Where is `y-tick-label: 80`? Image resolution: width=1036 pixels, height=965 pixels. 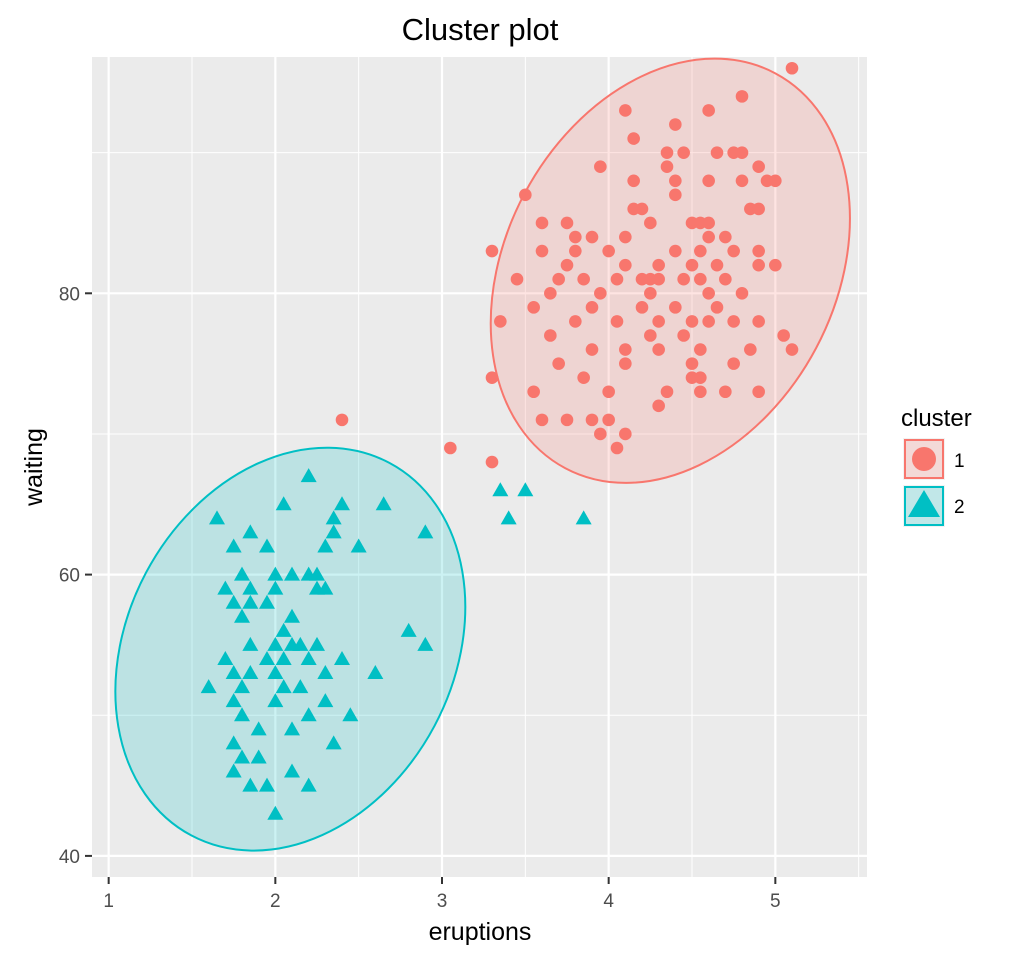 y-tick-label: 80 is located at coordinates (69, 294).